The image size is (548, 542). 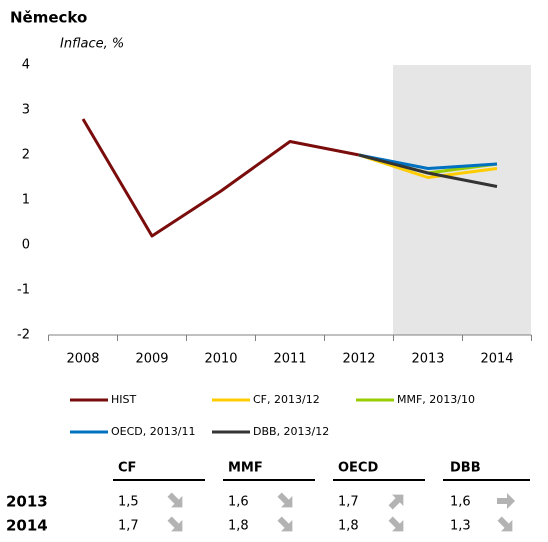 I want to click on x-tick-label: 2013, so click(x=427, y=359).